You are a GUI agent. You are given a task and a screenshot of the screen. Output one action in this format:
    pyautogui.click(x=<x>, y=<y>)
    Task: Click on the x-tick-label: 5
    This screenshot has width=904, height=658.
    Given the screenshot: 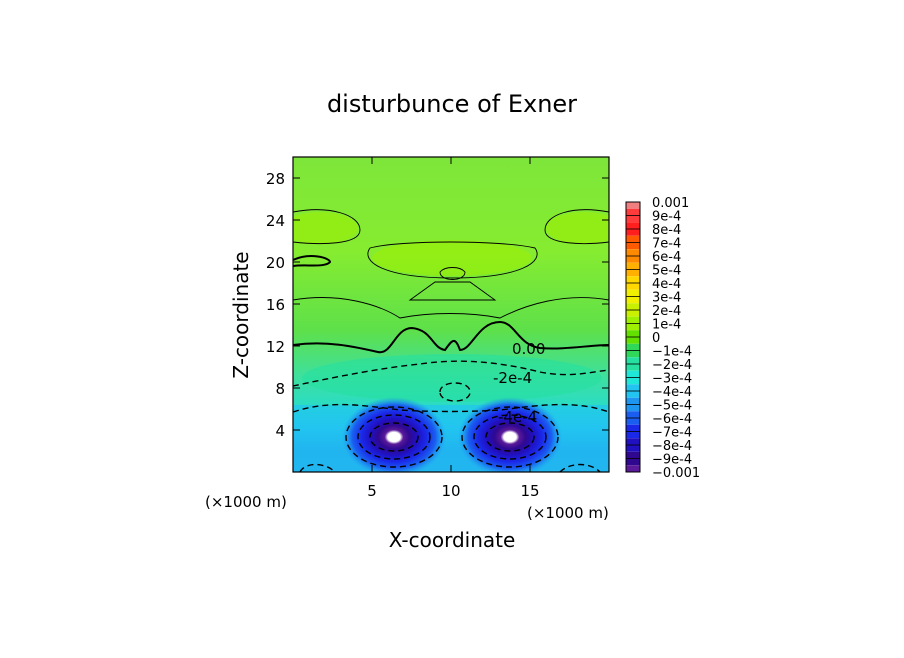 What is the action you would take?
    pyautogui.click(x=372, y=491)
    